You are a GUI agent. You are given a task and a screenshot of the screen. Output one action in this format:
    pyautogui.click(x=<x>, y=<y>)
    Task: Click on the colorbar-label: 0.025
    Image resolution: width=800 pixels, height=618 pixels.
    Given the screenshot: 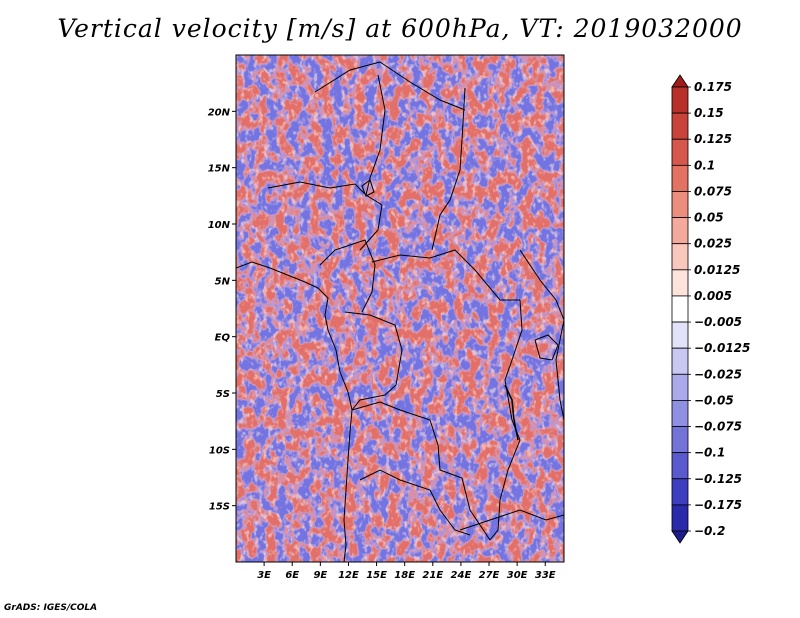 What is the action you would take?
    pyautogui.click(x=713, y=244)
    